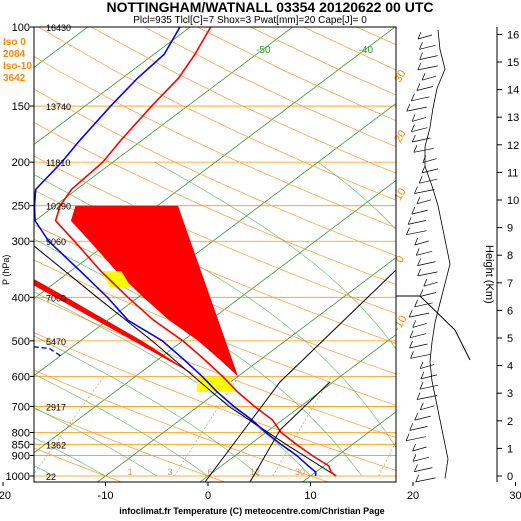 The height and width of the screenshot is (521, 521). Describe the element at coordinates (510, 394) in the screenshot. I see `height-tick-label: 3` at that location.